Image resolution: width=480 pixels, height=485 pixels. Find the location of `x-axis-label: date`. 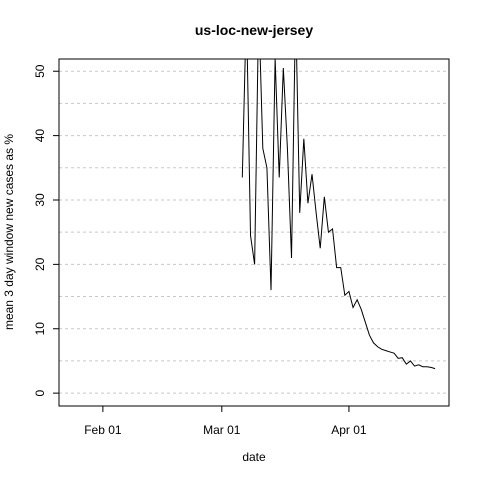

x-axis-label: date is located at coordinates (254, 457).